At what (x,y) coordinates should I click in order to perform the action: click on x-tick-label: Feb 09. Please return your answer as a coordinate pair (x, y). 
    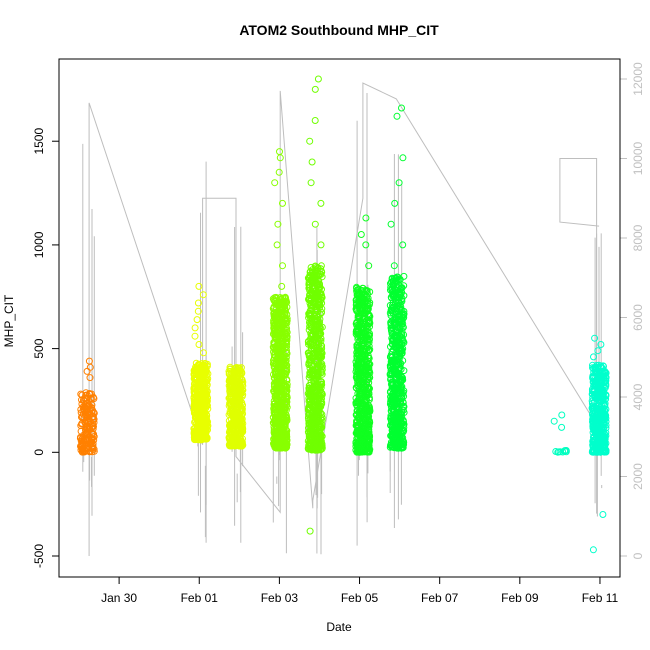
    Looking at the image, I should click on (520, 598).